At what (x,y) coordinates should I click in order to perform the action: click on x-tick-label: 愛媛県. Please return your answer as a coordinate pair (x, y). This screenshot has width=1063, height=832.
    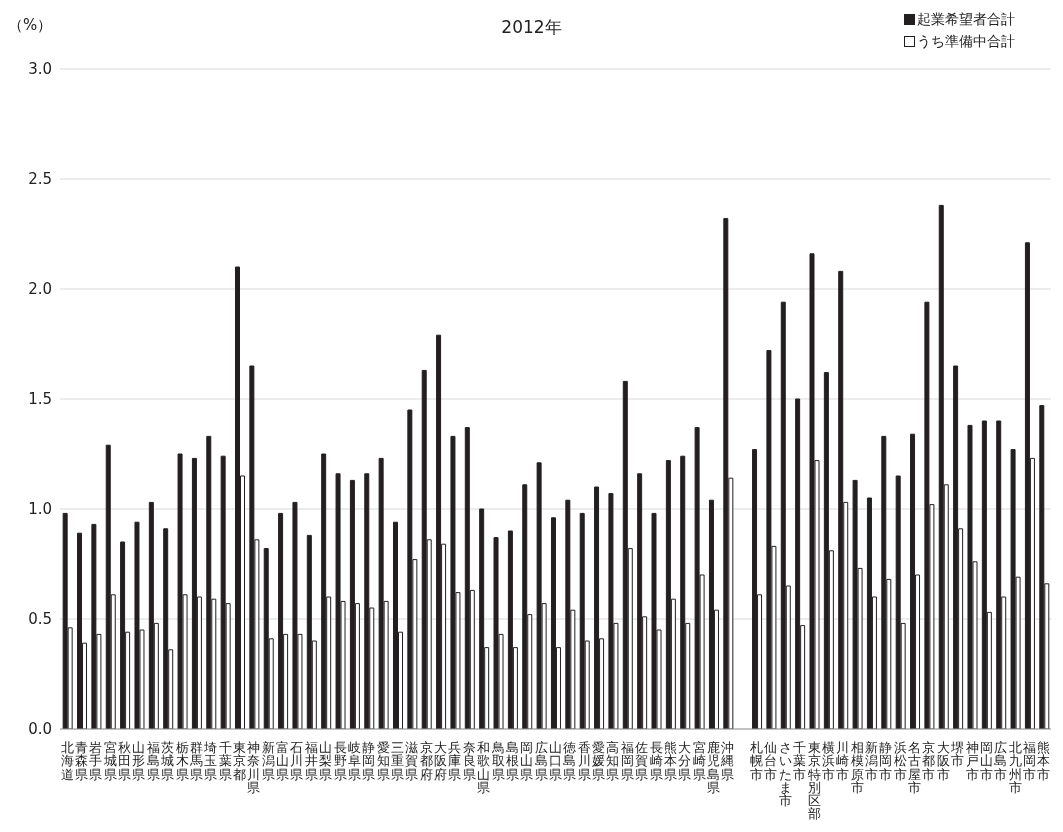
    Looking at the image, I should click on (599, 761).